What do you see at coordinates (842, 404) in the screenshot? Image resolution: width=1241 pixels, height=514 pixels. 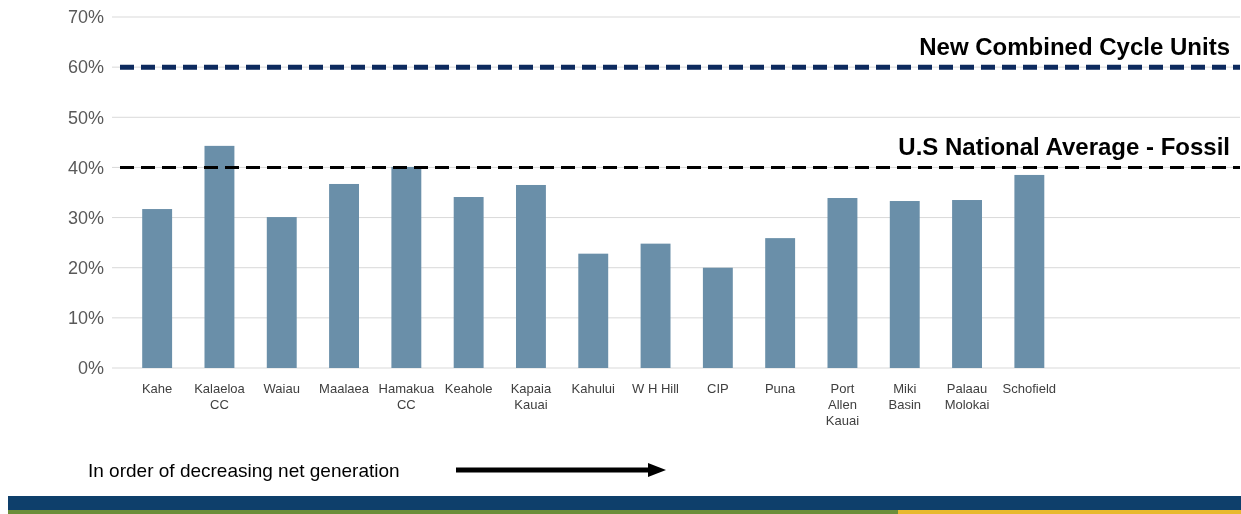 I see `x-tick-label: Port Allen Kauai` at bounding box center [842, 404].